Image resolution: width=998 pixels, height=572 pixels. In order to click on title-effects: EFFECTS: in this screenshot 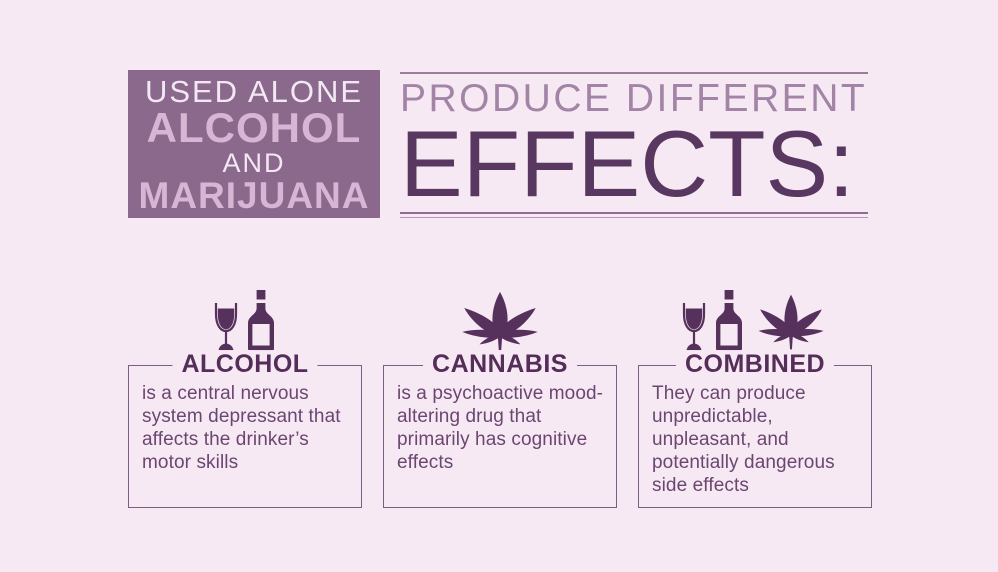, I will do `click(627, 163)`.